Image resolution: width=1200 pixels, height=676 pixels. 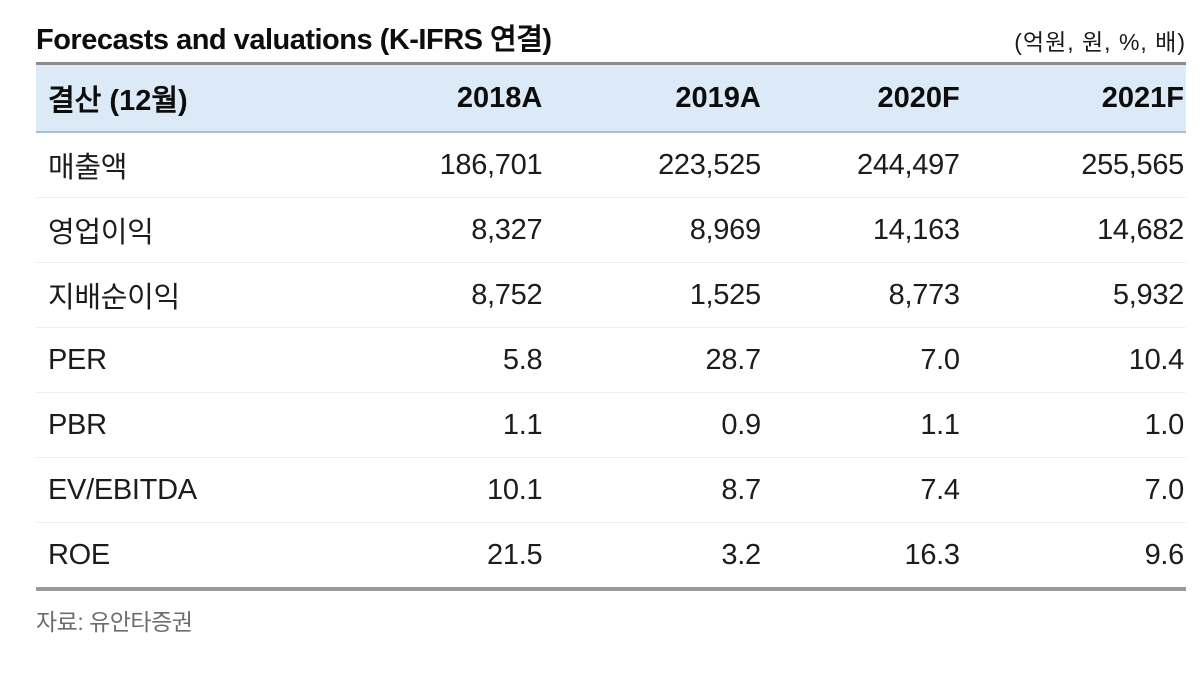 I want to click on table-row: PBR 1.1 0.9 1.1 1.0, so click(x=611, y=425).